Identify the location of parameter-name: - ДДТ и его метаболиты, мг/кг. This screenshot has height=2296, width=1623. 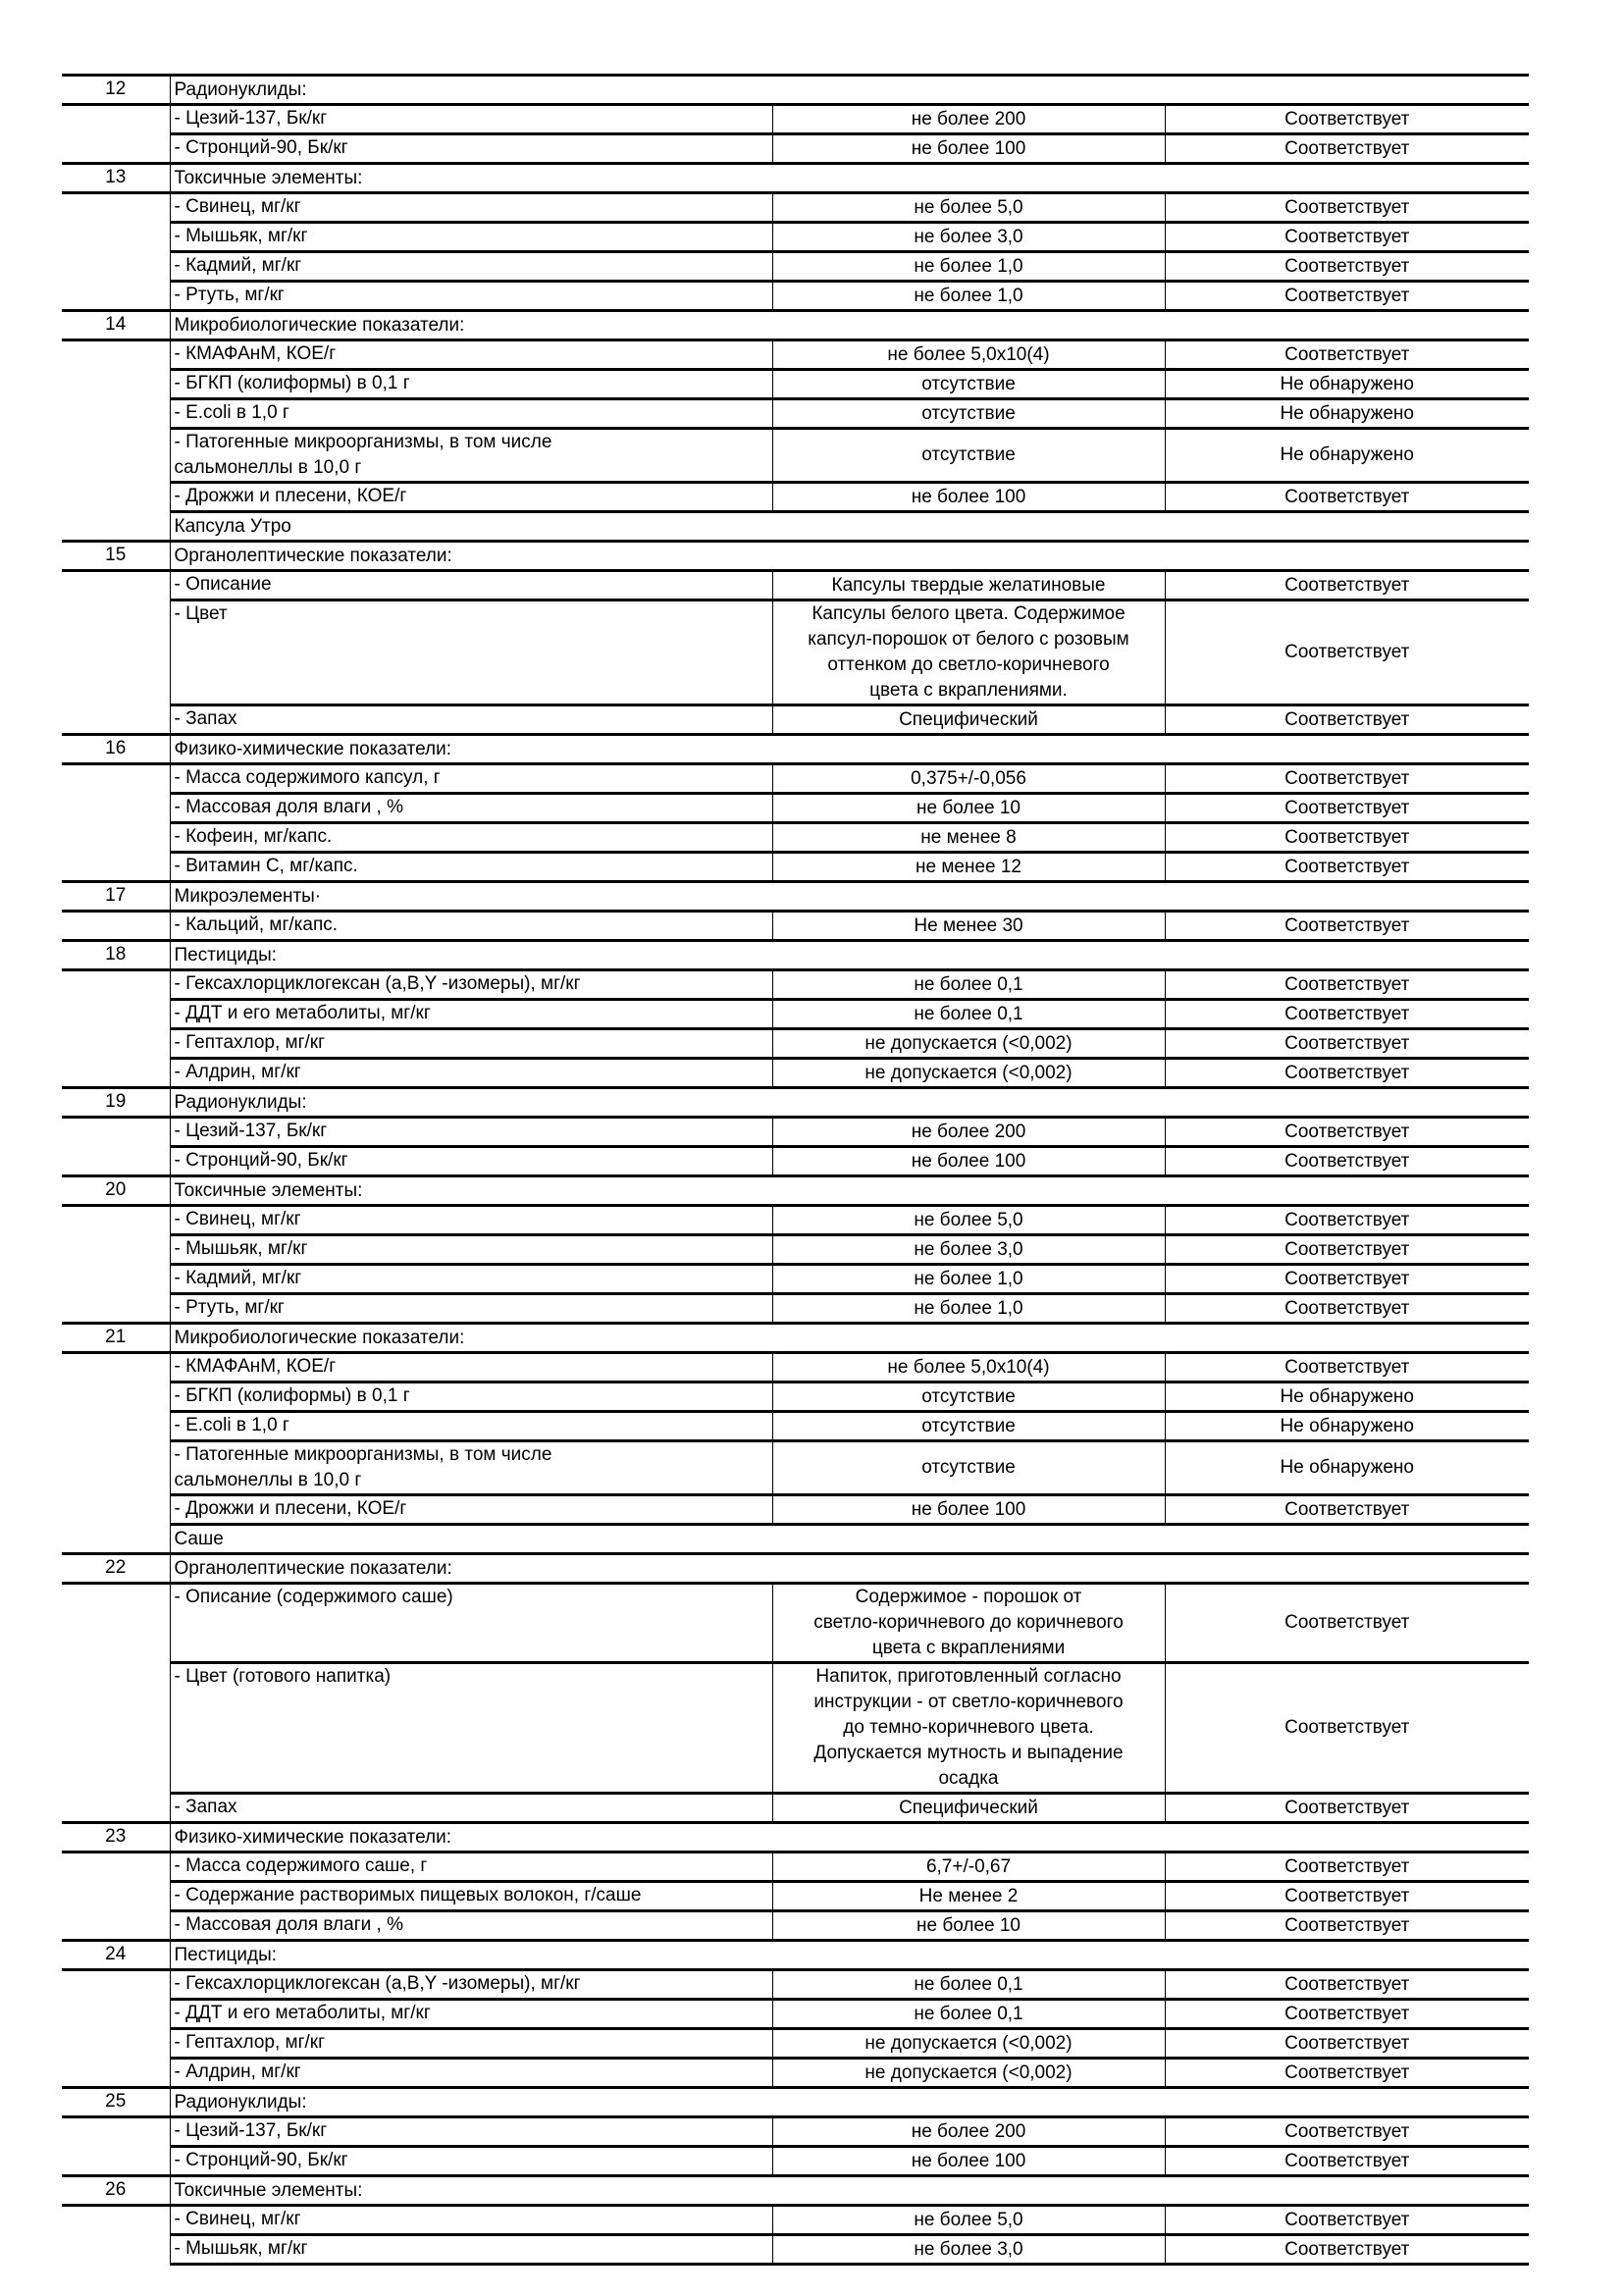
(471, 2014).